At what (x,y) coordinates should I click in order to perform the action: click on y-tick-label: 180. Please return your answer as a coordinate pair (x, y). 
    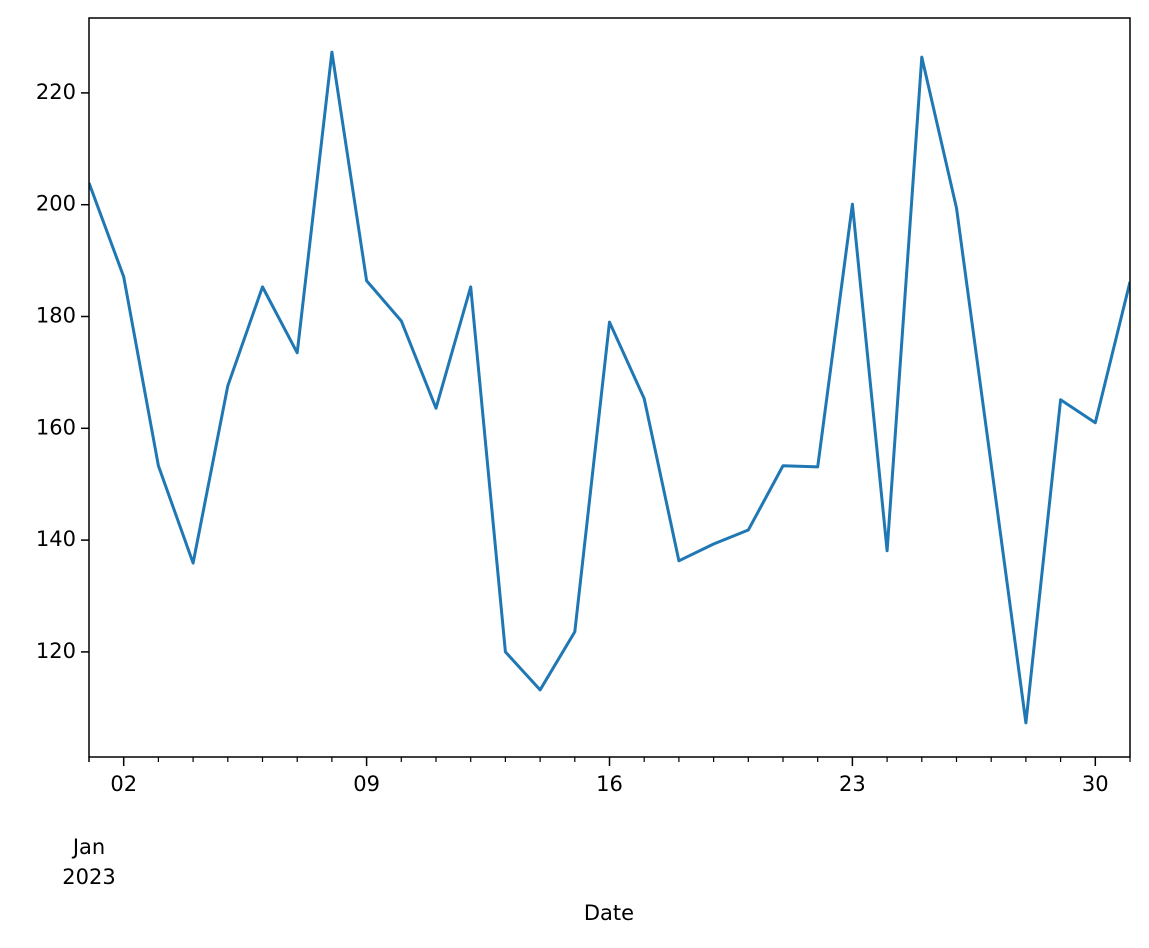
    Looking at the image, I should click on (56, 316).